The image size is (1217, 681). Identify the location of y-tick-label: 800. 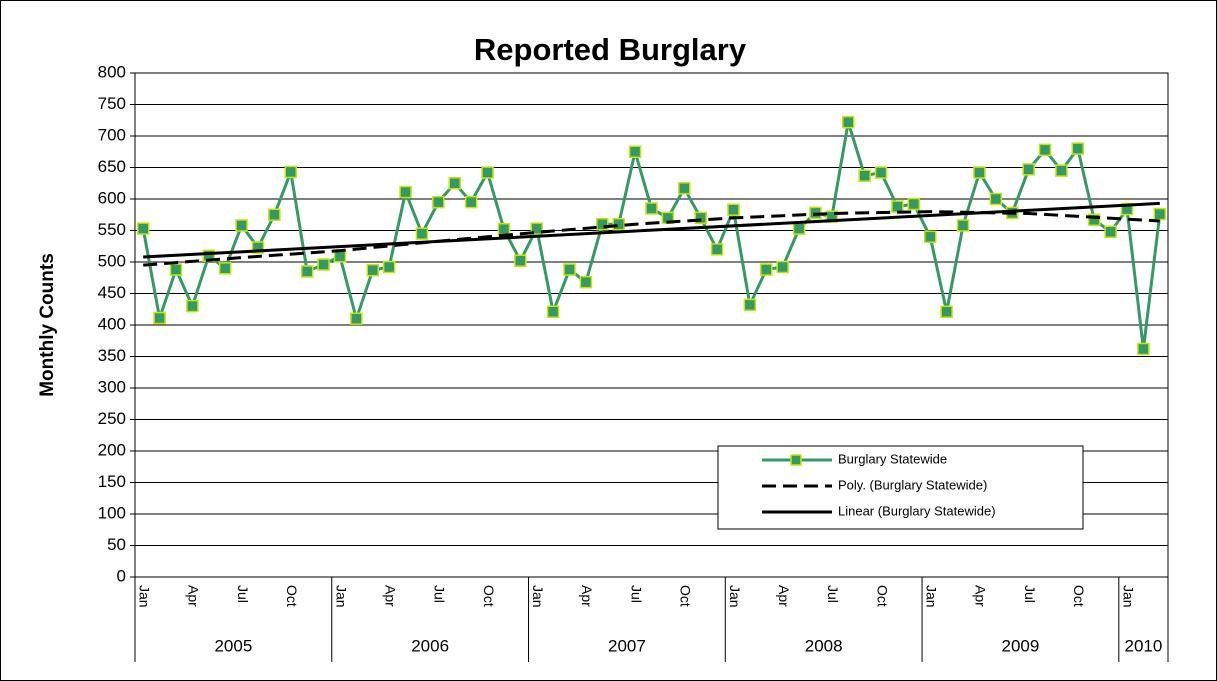
(112, 71).